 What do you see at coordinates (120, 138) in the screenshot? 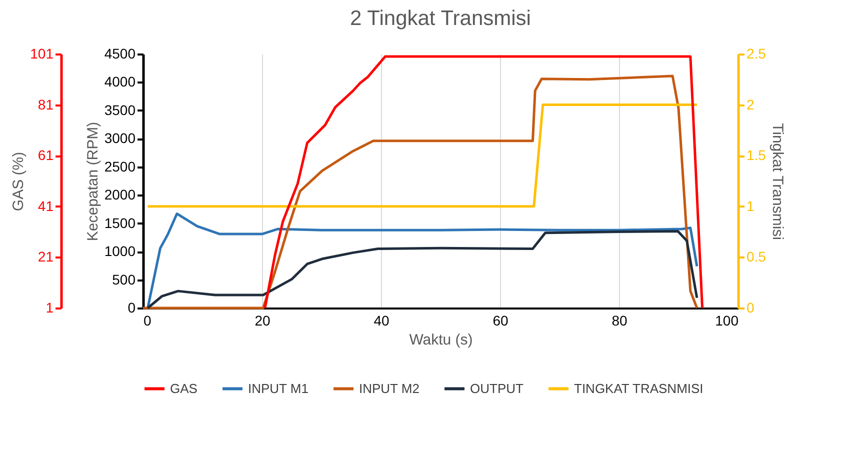
I see `y-tick-label: 3000` at bounding box center [120, 138].